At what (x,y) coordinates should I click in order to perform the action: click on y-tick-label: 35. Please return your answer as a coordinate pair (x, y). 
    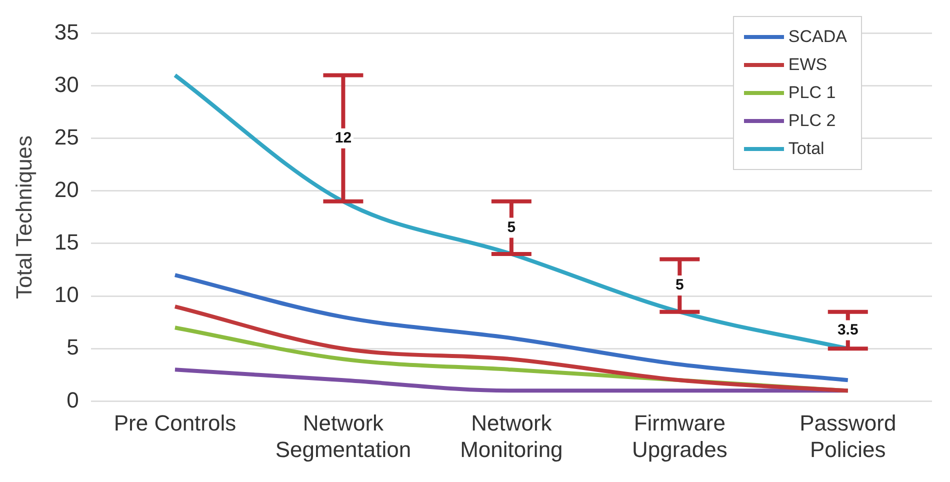
    Looking at the image, I should click on (66, 31).